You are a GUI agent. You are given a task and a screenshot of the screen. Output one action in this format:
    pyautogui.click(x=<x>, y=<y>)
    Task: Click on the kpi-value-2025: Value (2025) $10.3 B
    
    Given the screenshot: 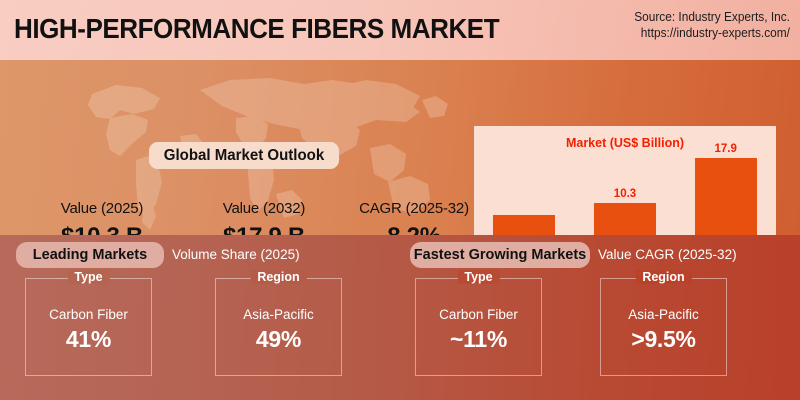 What is the action you would take?
    pyautogui.click(x=102, y=217)
    